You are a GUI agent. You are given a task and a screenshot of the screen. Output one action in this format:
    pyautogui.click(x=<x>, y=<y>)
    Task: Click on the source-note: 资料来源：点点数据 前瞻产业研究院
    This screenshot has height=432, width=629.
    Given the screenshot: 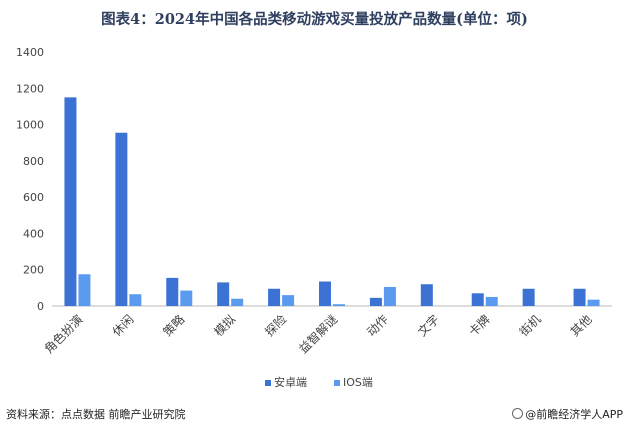 What is the action you would take?
    pyautogui.click(x=96, y=414)
    